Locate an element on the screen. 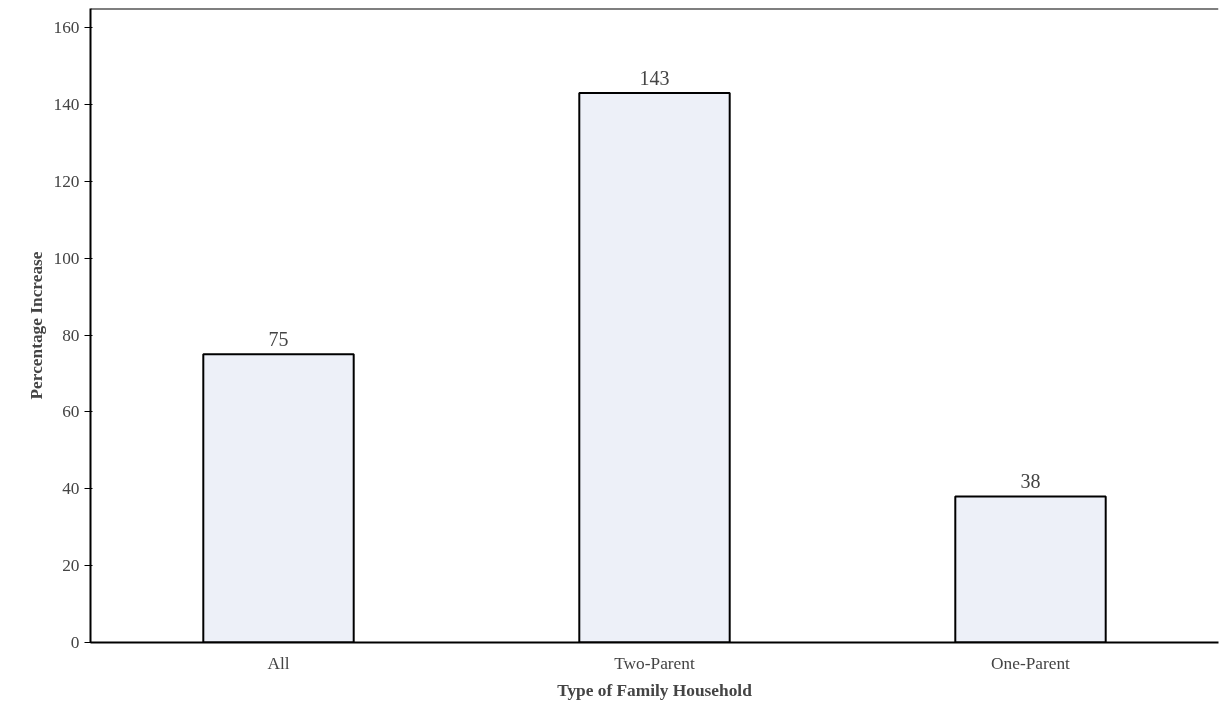 The height and width of the screenshot is (702, 1223). y-tick-label: 160 is located at coordinates (66, 28).